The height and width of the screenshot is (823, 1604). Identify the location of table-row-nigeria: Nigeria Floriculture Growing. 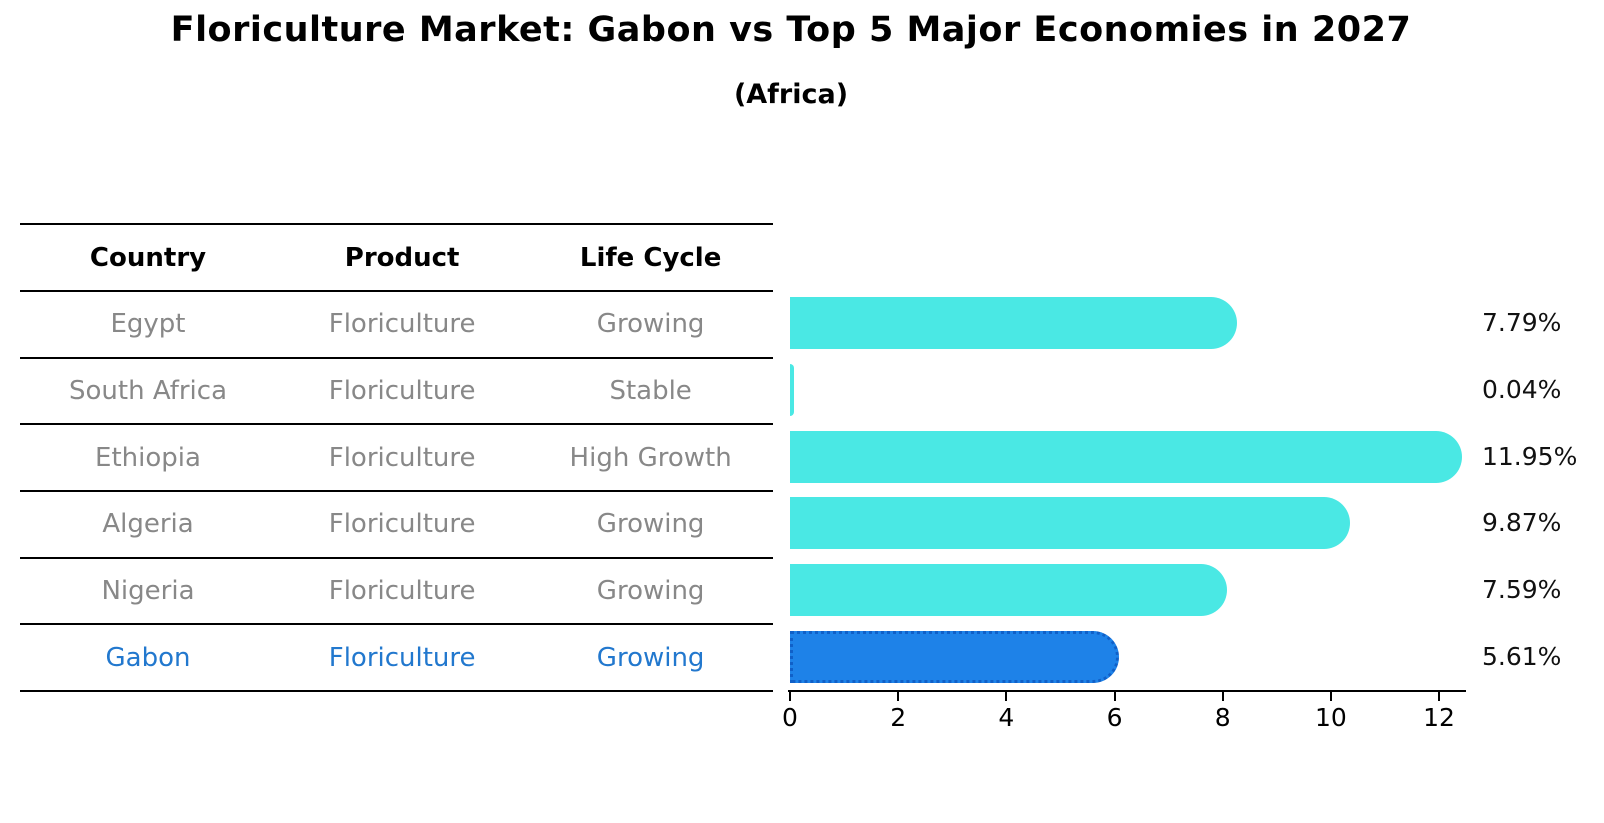
(396, 592).